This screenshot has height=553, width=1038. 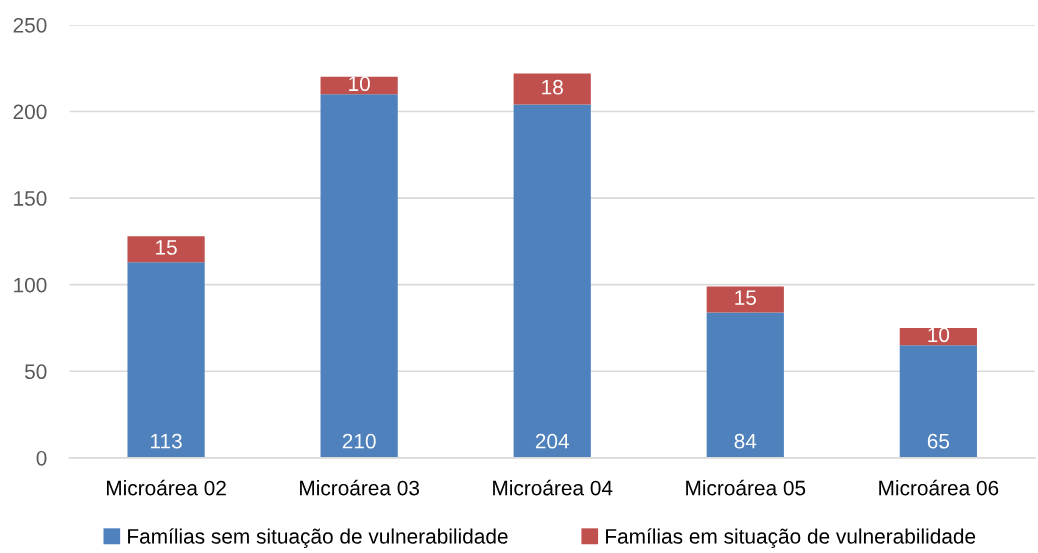 I want to click on y-tick-label: 250, so click(x=30, y=25).